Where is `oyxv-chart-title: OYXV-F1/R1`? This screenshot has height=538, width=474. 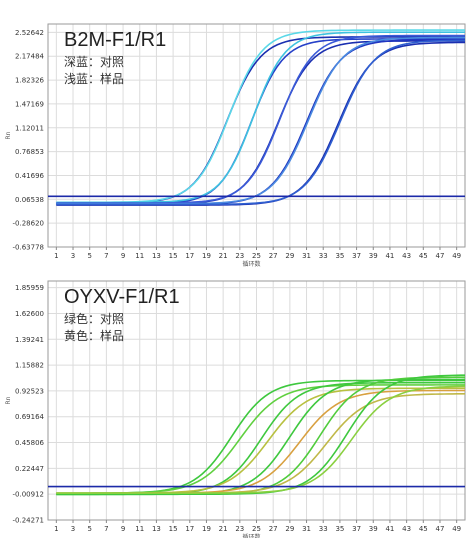
oyxv-chart-title: OYXV-F1/R1 is located at coordinates (122, 297).